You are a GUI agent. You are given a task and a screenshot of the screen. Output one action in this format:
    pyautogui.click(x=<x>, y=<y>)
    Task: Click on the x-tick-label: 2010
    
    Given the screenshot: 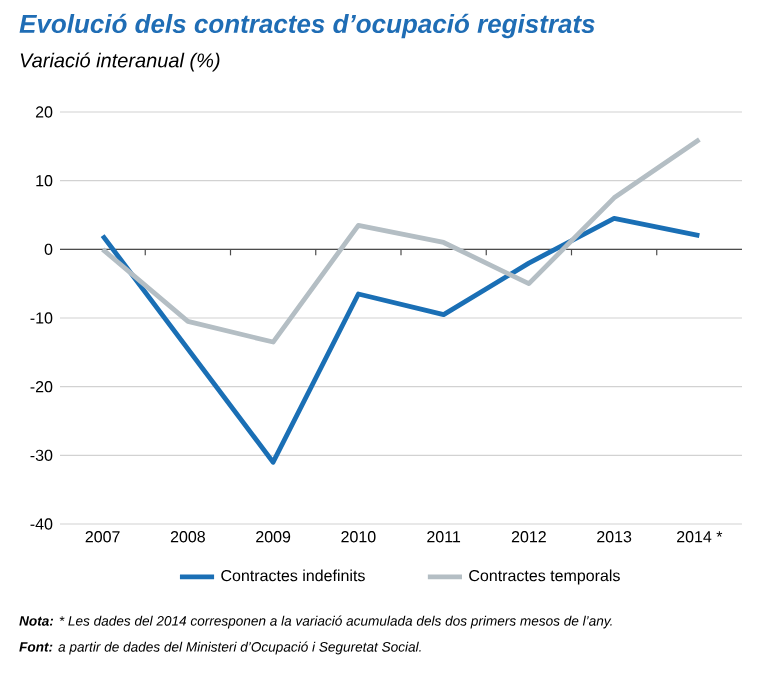 What is the action you would take?
    pyautogui.click(x=358, y=537)
    